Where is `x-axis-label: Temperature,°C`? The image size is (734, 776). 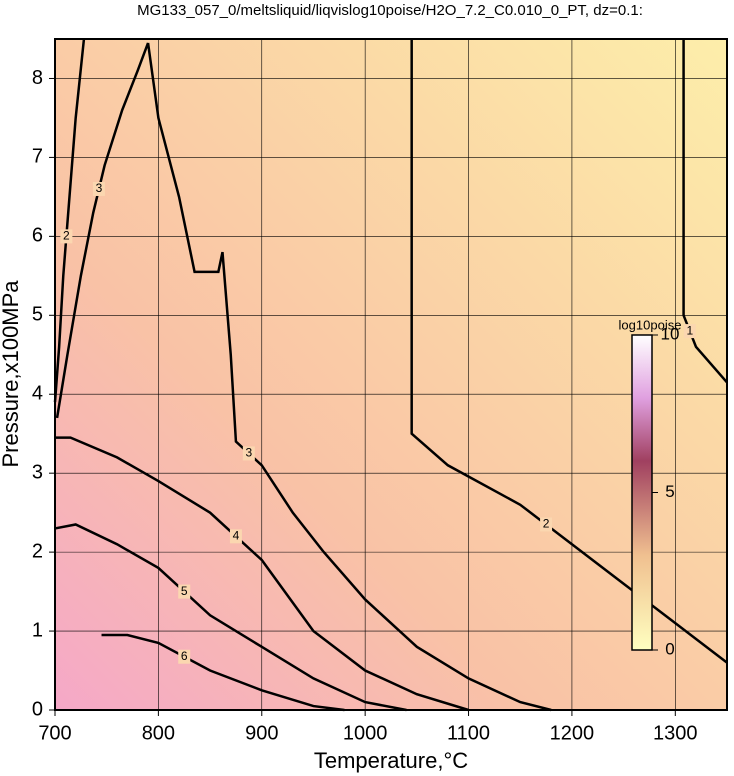
x-axis-label: Temperature,°C is located at coordinates (391, 760).